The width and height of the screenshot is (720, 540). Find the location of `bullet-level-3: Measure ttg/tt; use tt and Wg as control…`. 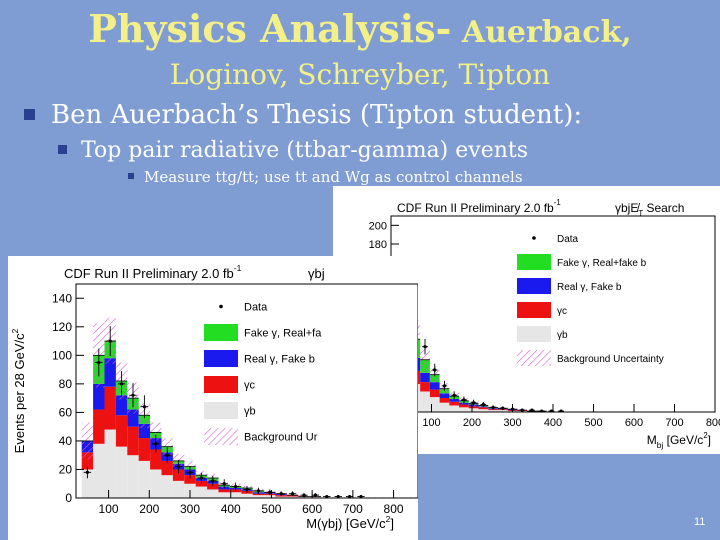

bullet-level-3: Measure ttg/tt; use tt and Wg as control… is located at coordinates (325, 177).